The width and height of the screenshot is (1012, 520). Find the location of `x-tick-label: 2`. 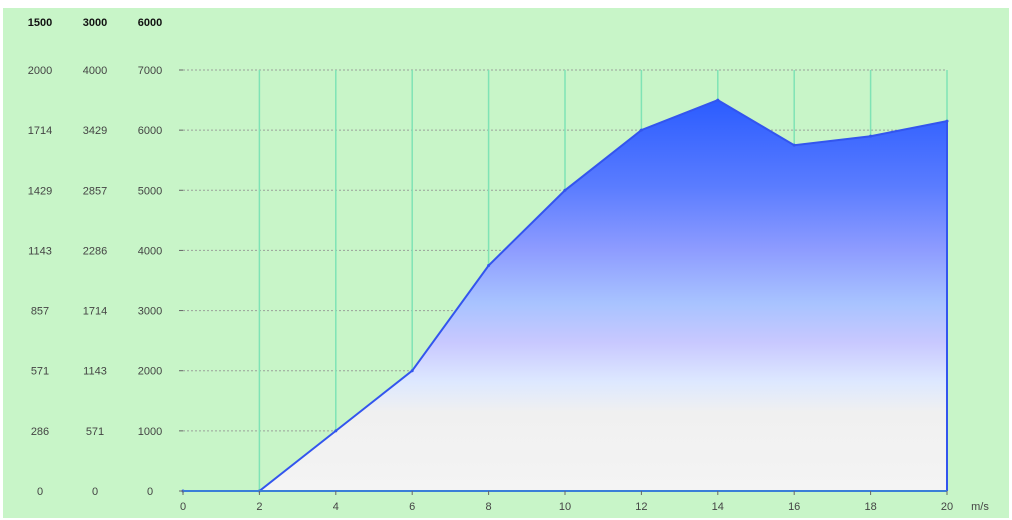

x-tick-label: 2 is located at coordinates (259, 507).